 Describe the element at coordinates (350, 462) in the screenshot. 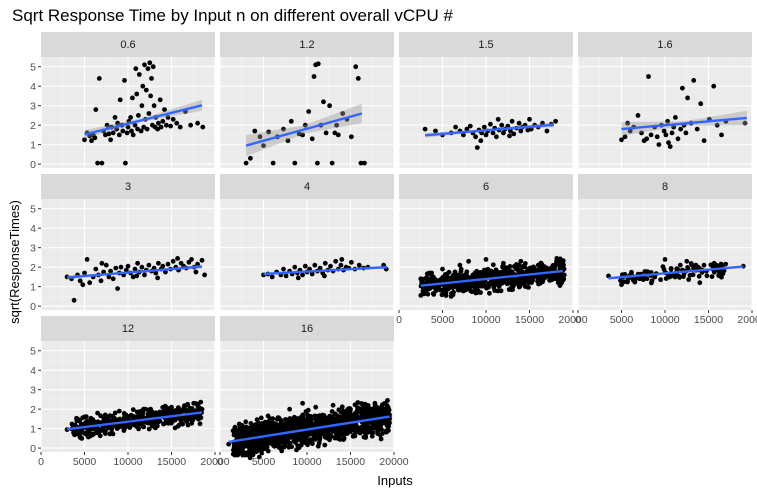

I see `x-tick-label: 15000` at that location.